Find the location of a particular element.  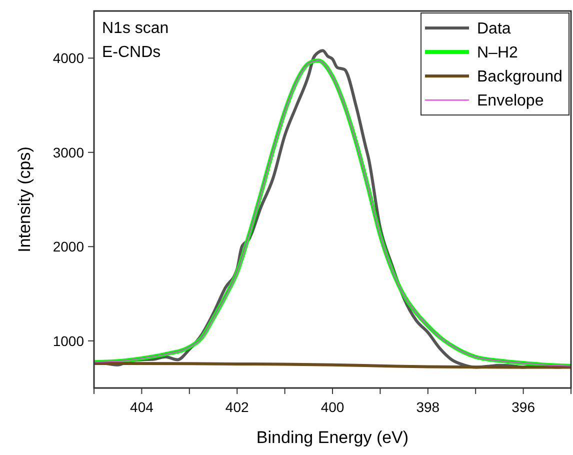

x-tick-label: 404 is located at coordinates (142, 407).